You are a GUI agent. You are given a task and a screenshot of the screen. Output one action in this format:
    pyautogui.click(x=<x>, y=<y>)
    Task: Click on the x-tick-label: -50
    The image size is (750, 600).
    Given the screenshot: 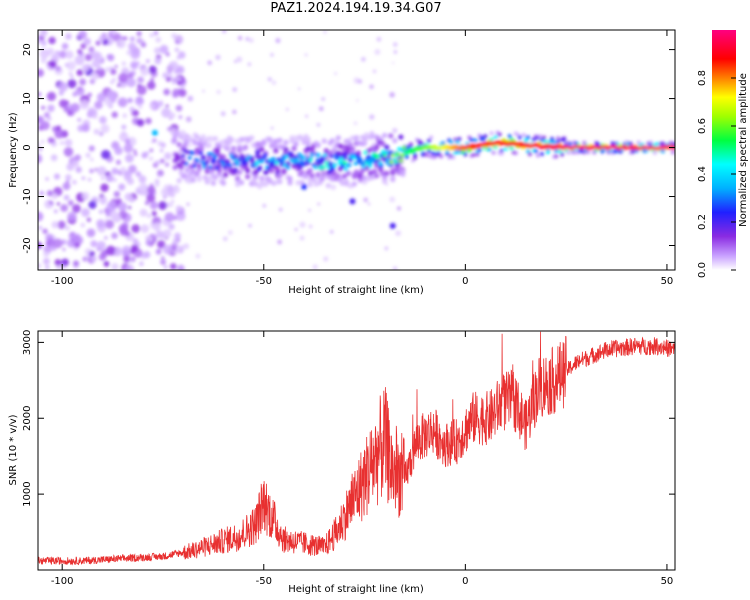 What is the action you would take?
    pyautogui.click(x=264, y=281)
    